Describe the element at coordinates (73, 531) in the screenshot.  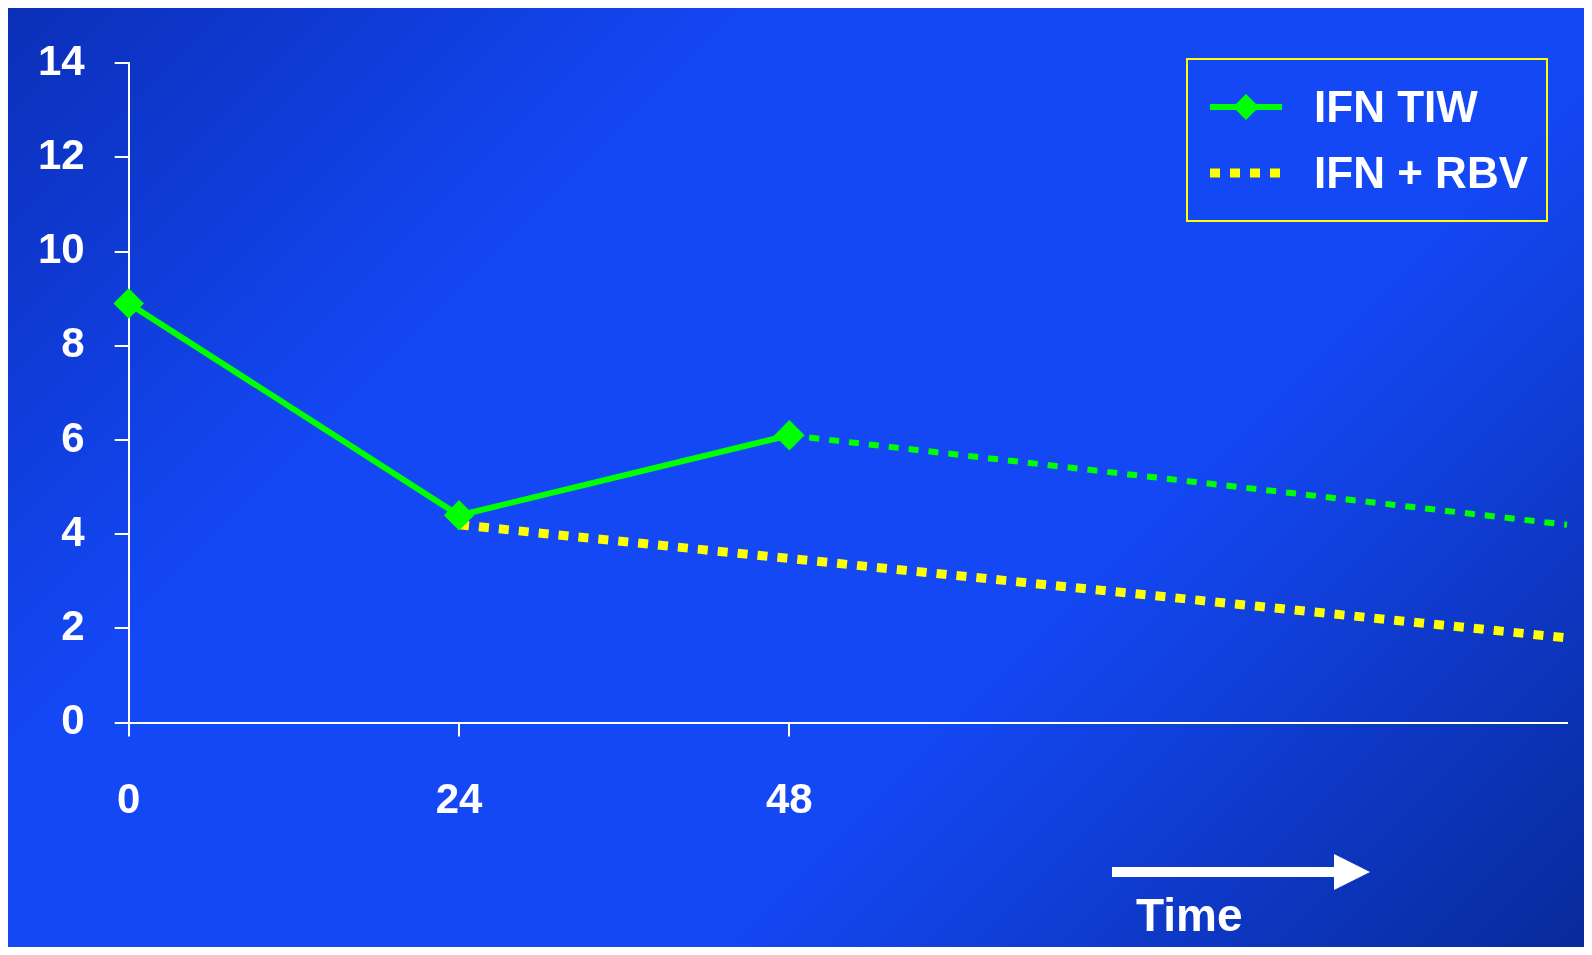
I see `y-tick-label: 4` at that location.